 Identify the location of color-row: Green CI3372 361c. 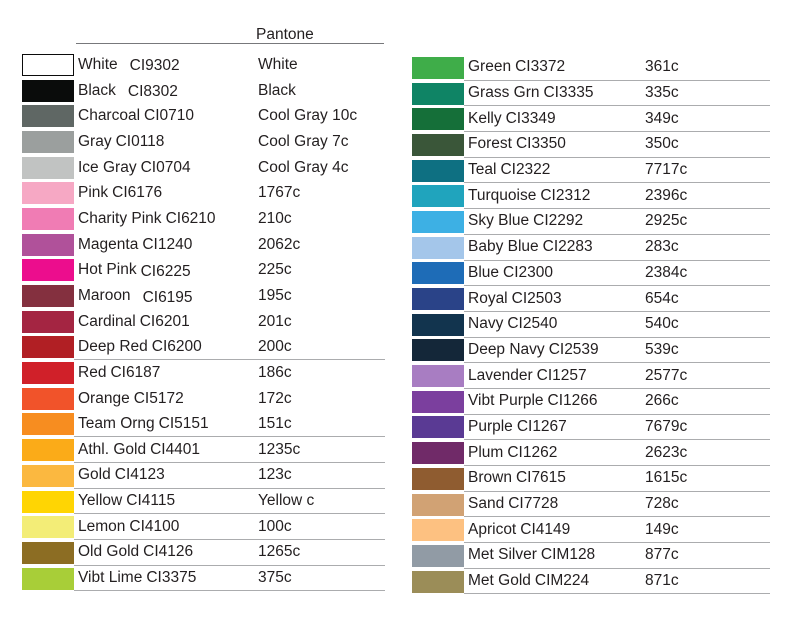
(591, 68).